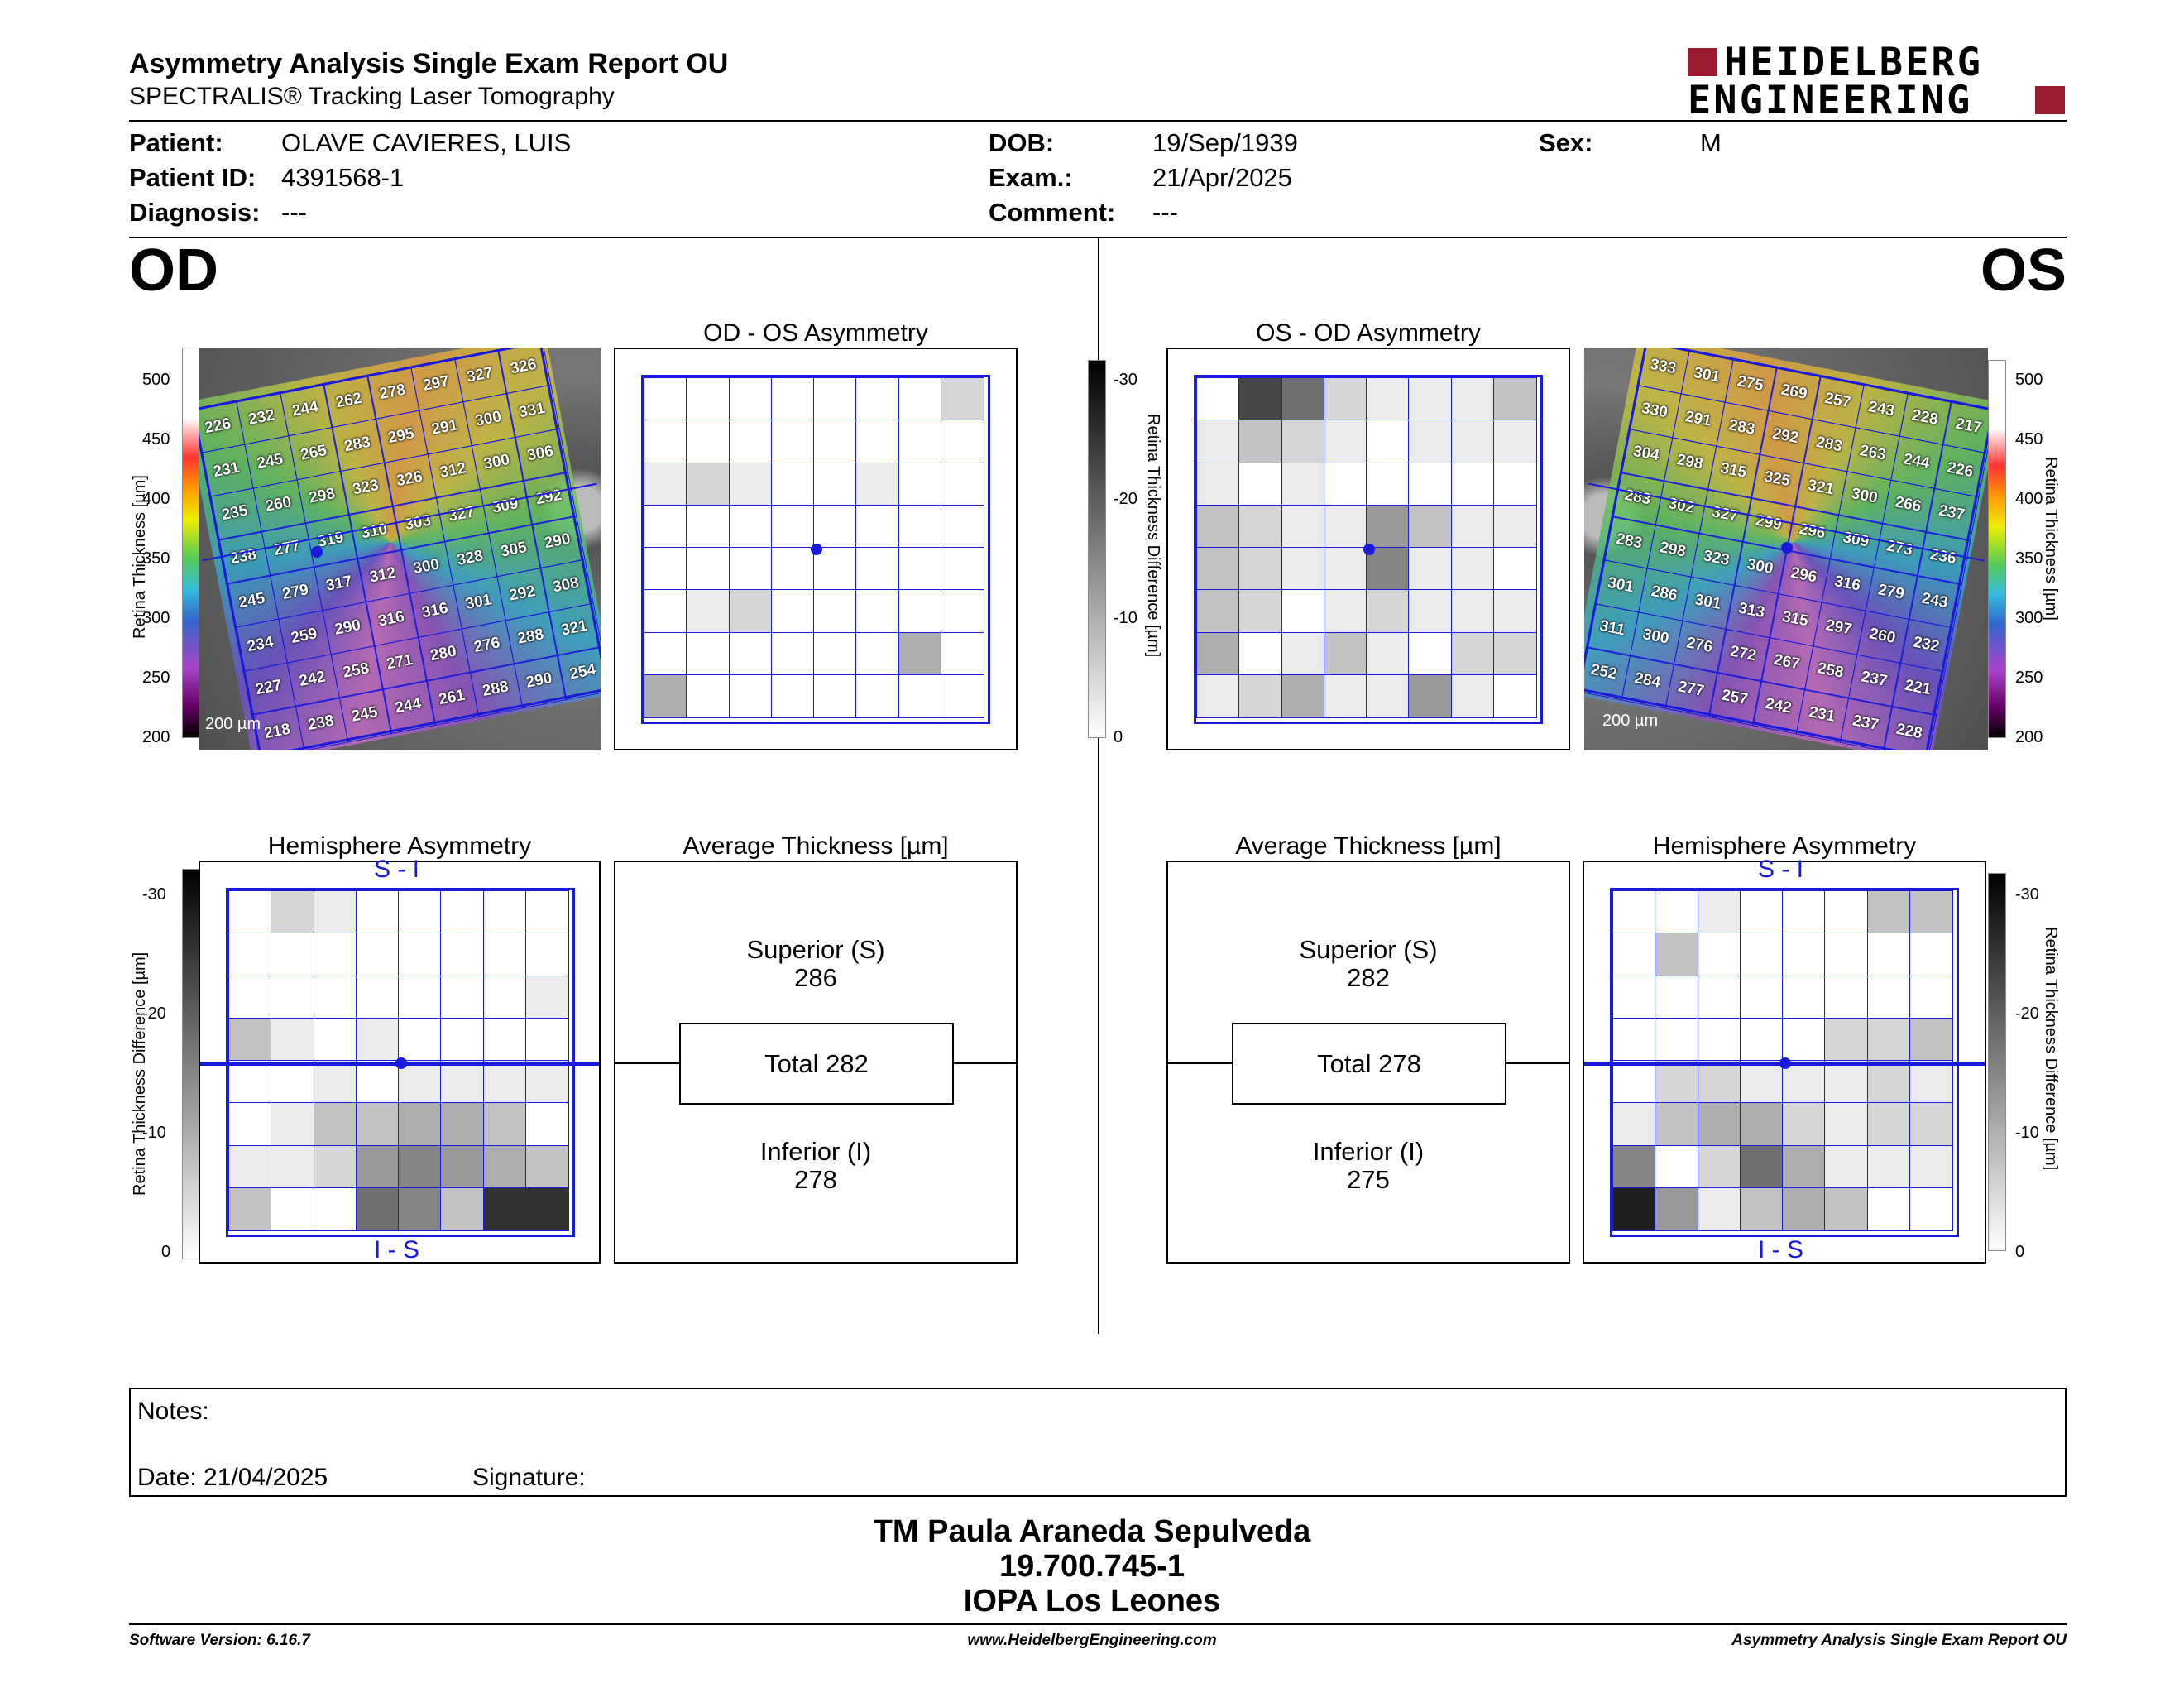 This screenshot has width=2184, height=1688. What do you see at coordinates (1368, 949) in the screenshot?
I see `os-superior-label: Superior (S)` at bounding box center [1368, 949].